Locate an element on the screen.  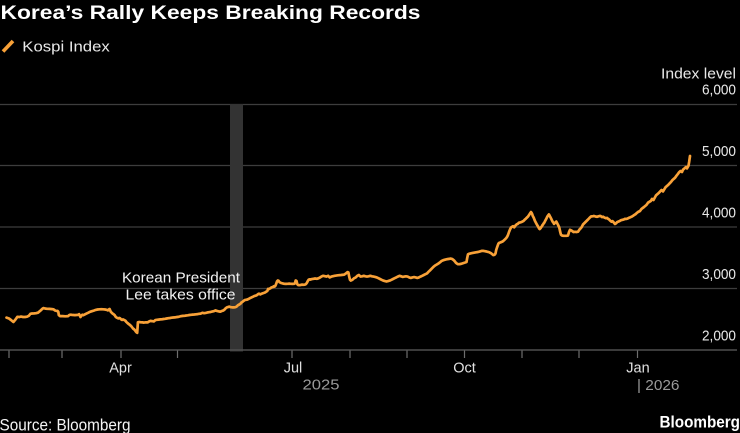
svg-text: Jan is located at coordinates (637, 369).